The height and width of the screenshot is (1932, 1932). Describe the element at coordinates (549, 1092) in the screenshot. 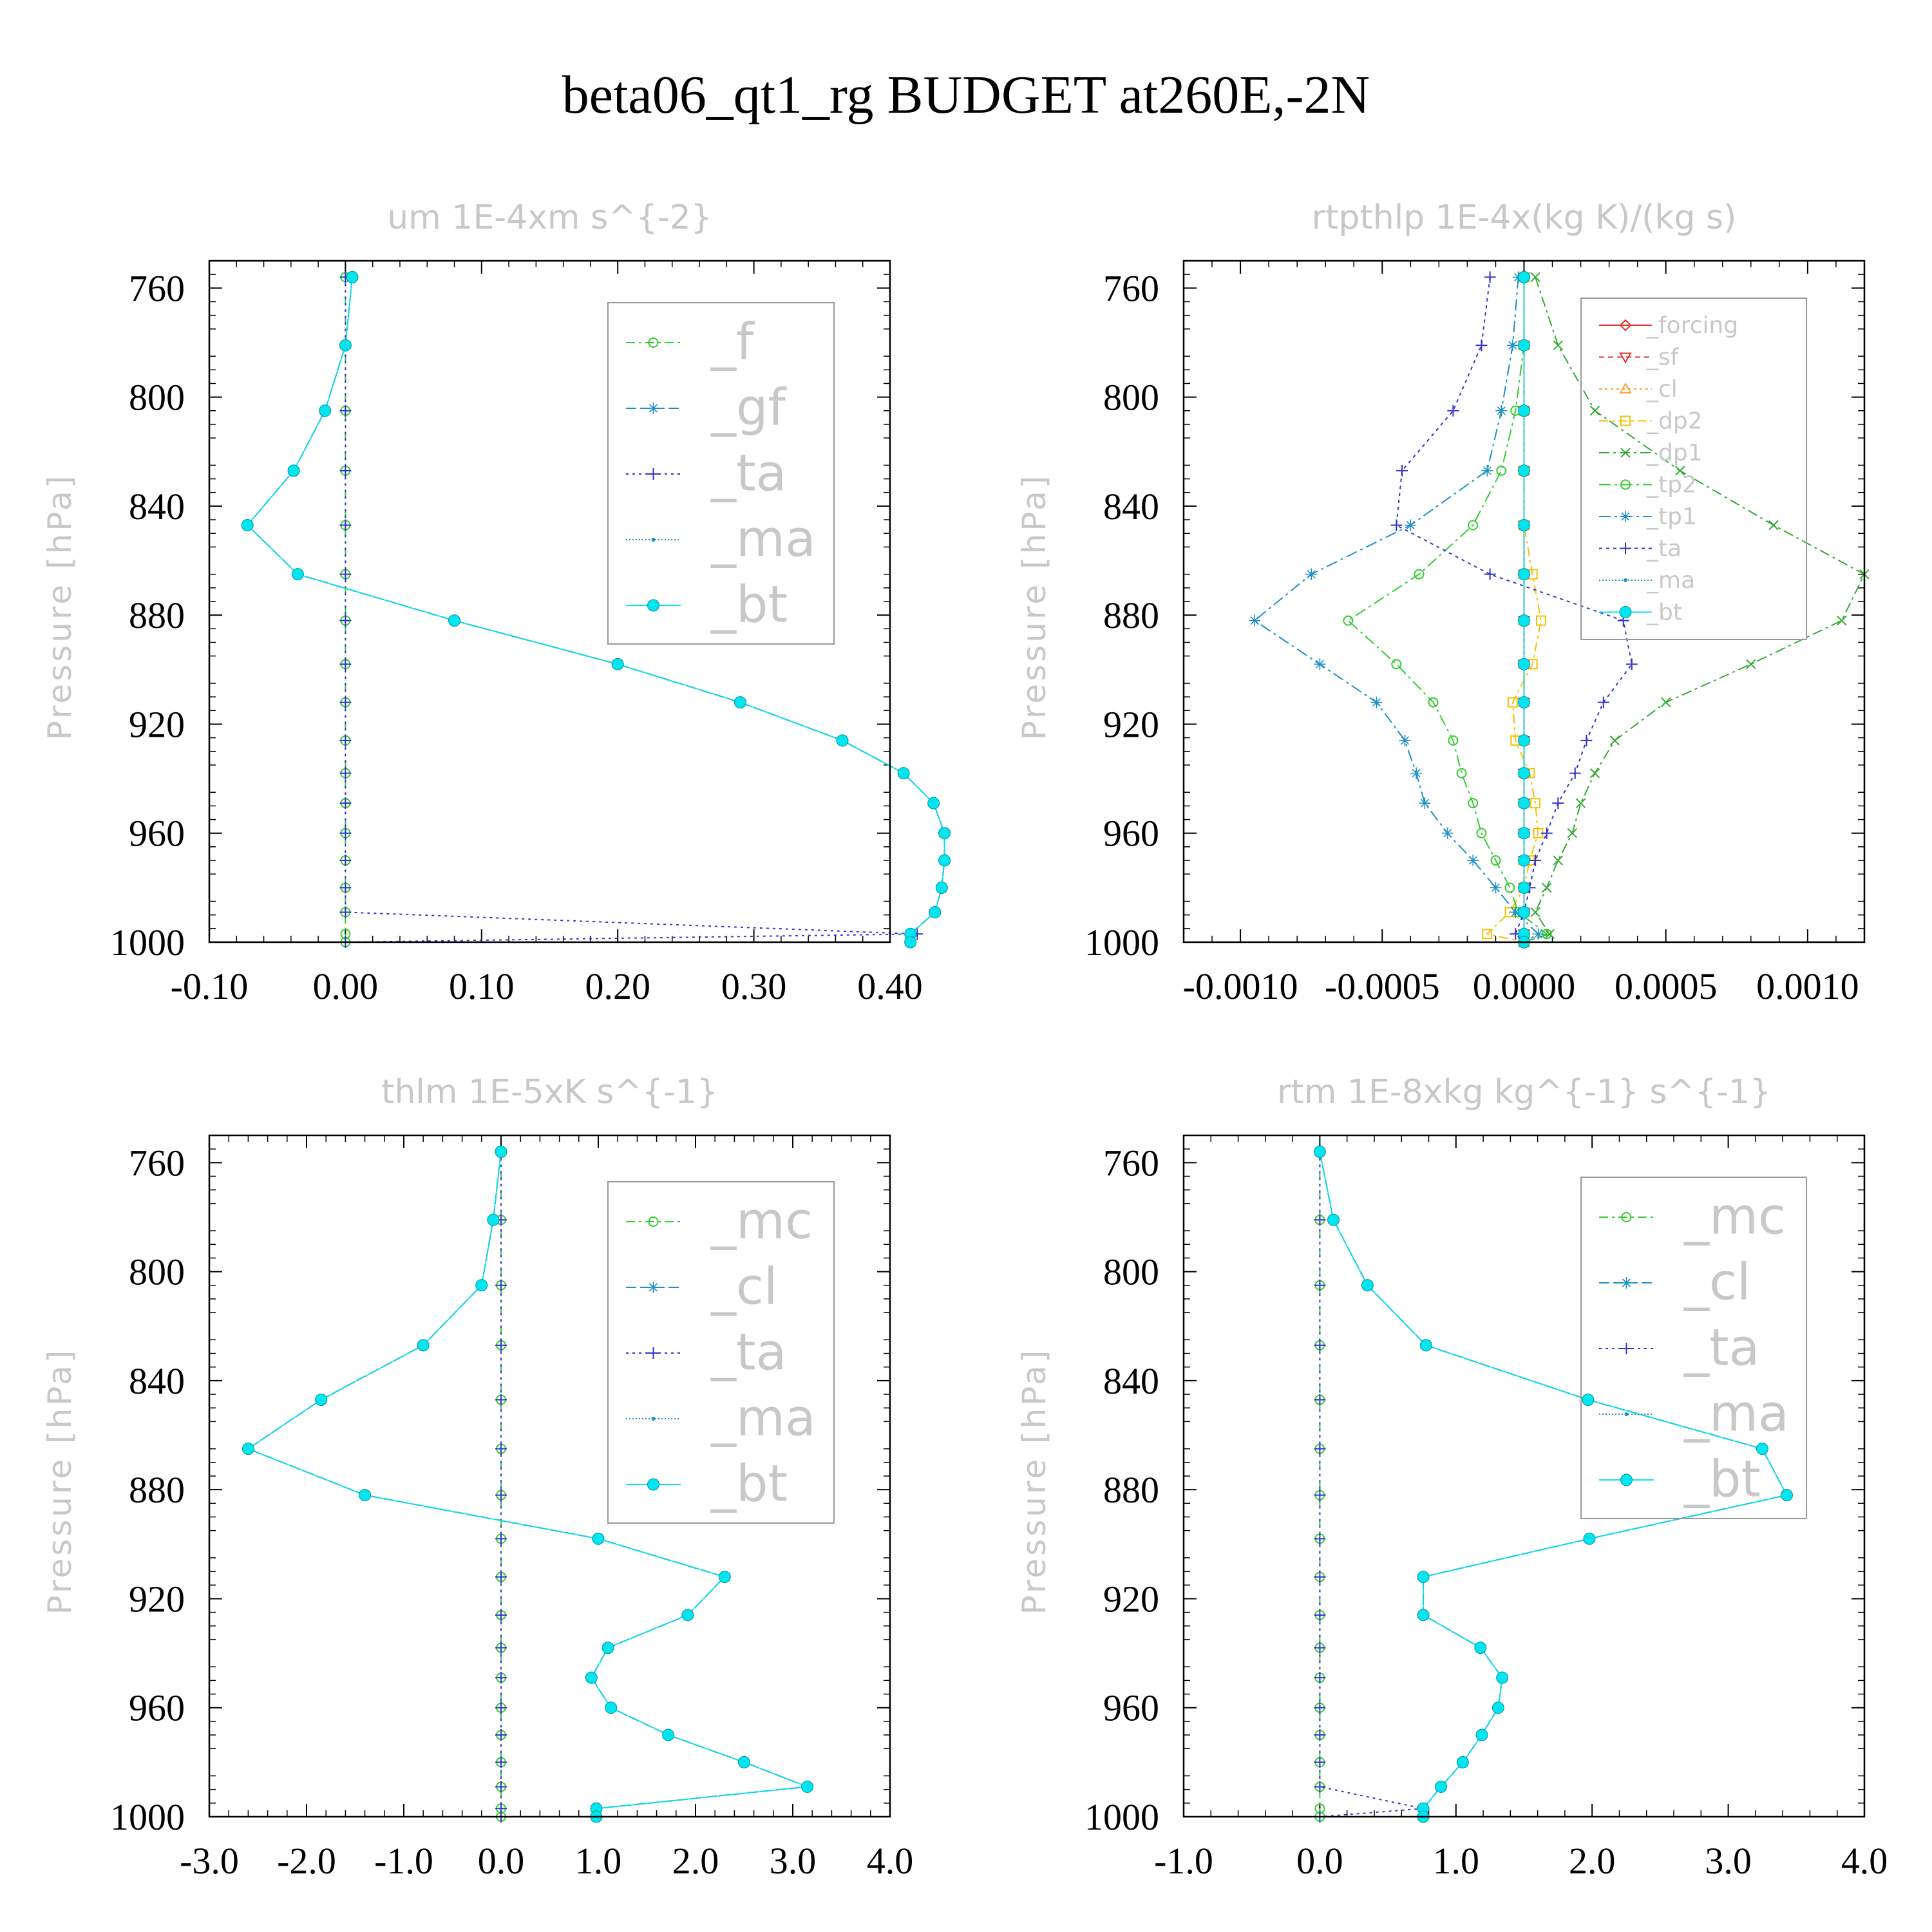

I see `panel-title: thlm 1E-5xK s^{-1}` at that location.